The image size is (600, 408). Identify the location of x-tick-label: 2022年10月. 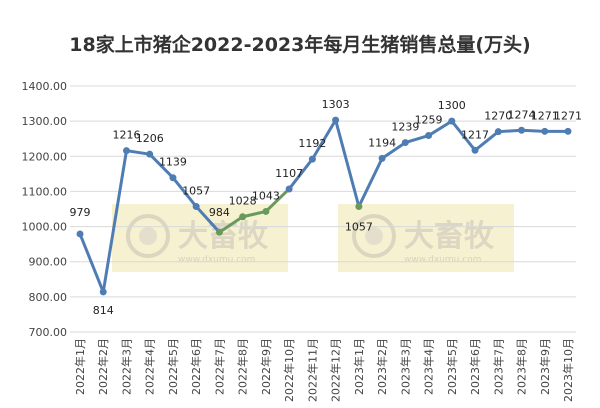
(289, 370).